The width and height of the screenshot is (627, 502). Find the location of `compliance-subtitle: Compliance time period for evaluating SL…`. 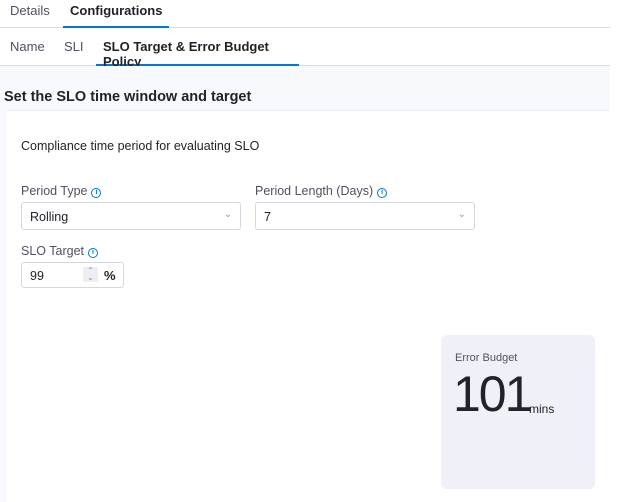

compliance-subtitle: Compliance time period for evaluating SL… is located at coordinates (140, 146).